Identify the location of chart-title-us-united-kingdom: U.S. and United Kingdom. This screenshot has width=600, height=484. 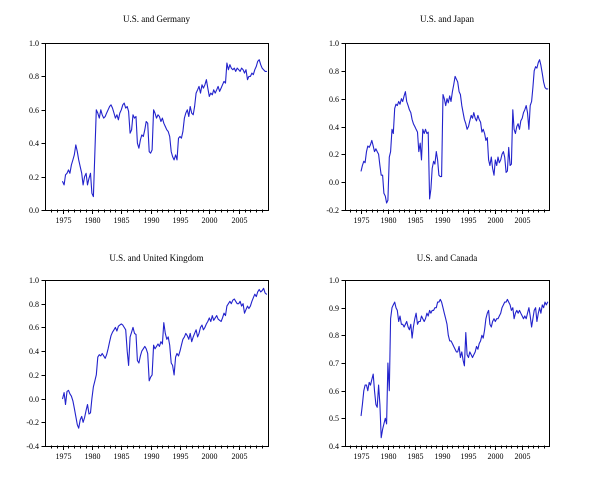
(156, 258).